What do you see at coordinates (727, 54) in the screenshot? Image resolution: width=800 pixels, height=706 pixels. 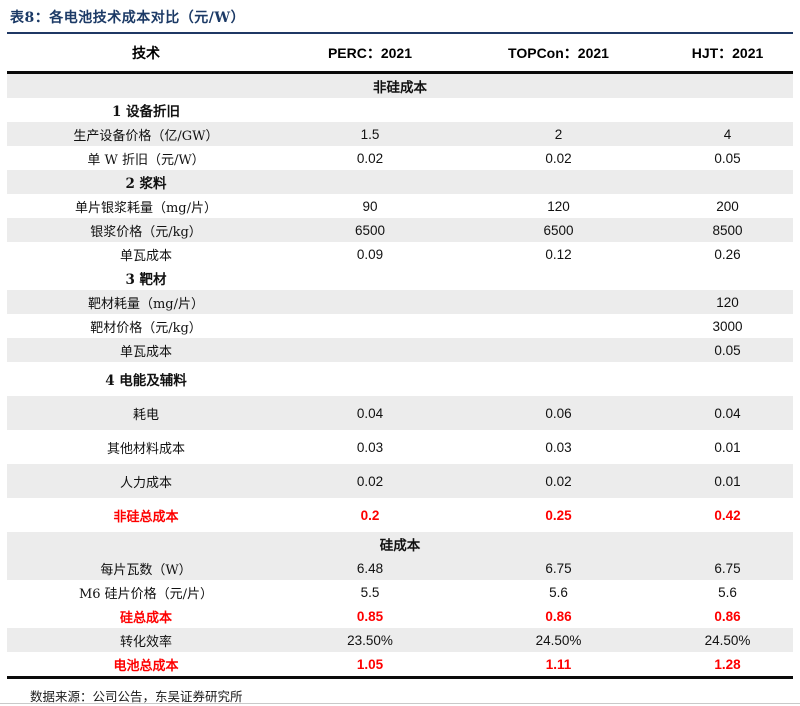 I see `column-header-hjt: HJT：2021` at bounding box center [727, 54].